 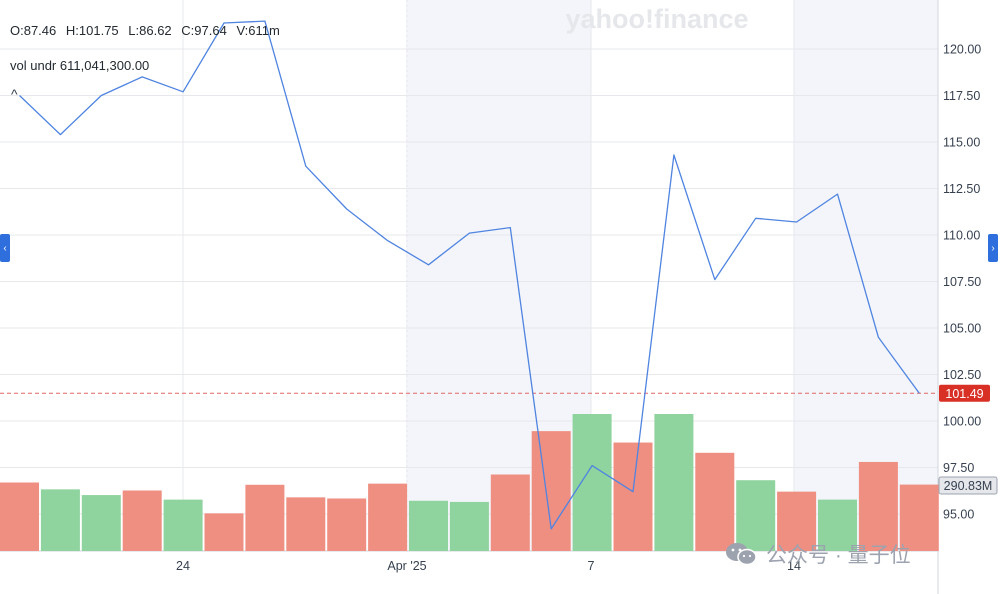 I want to click on footer-watermark: 公众号 · 量子位, so click(x=817, y=554).